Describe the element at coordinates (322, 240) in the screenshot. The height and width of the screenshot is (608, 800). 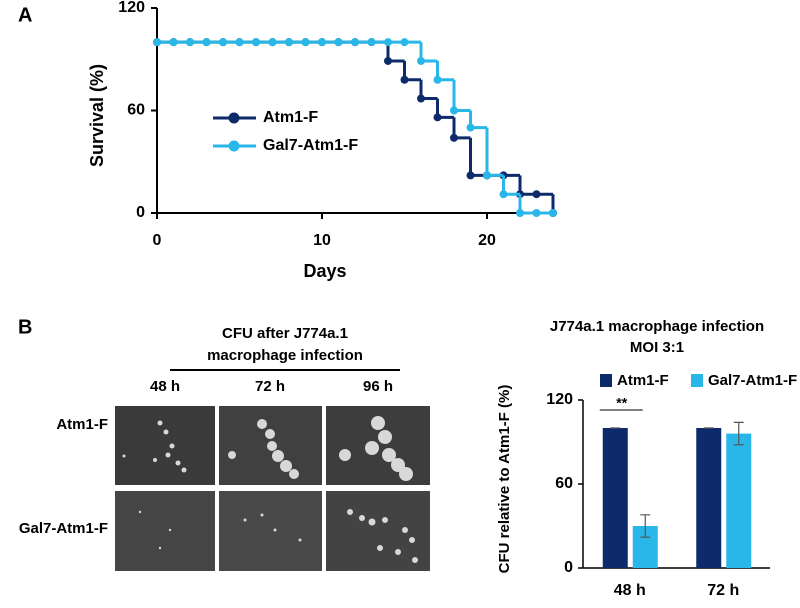
I see `x-tick-label: 10` at that location.